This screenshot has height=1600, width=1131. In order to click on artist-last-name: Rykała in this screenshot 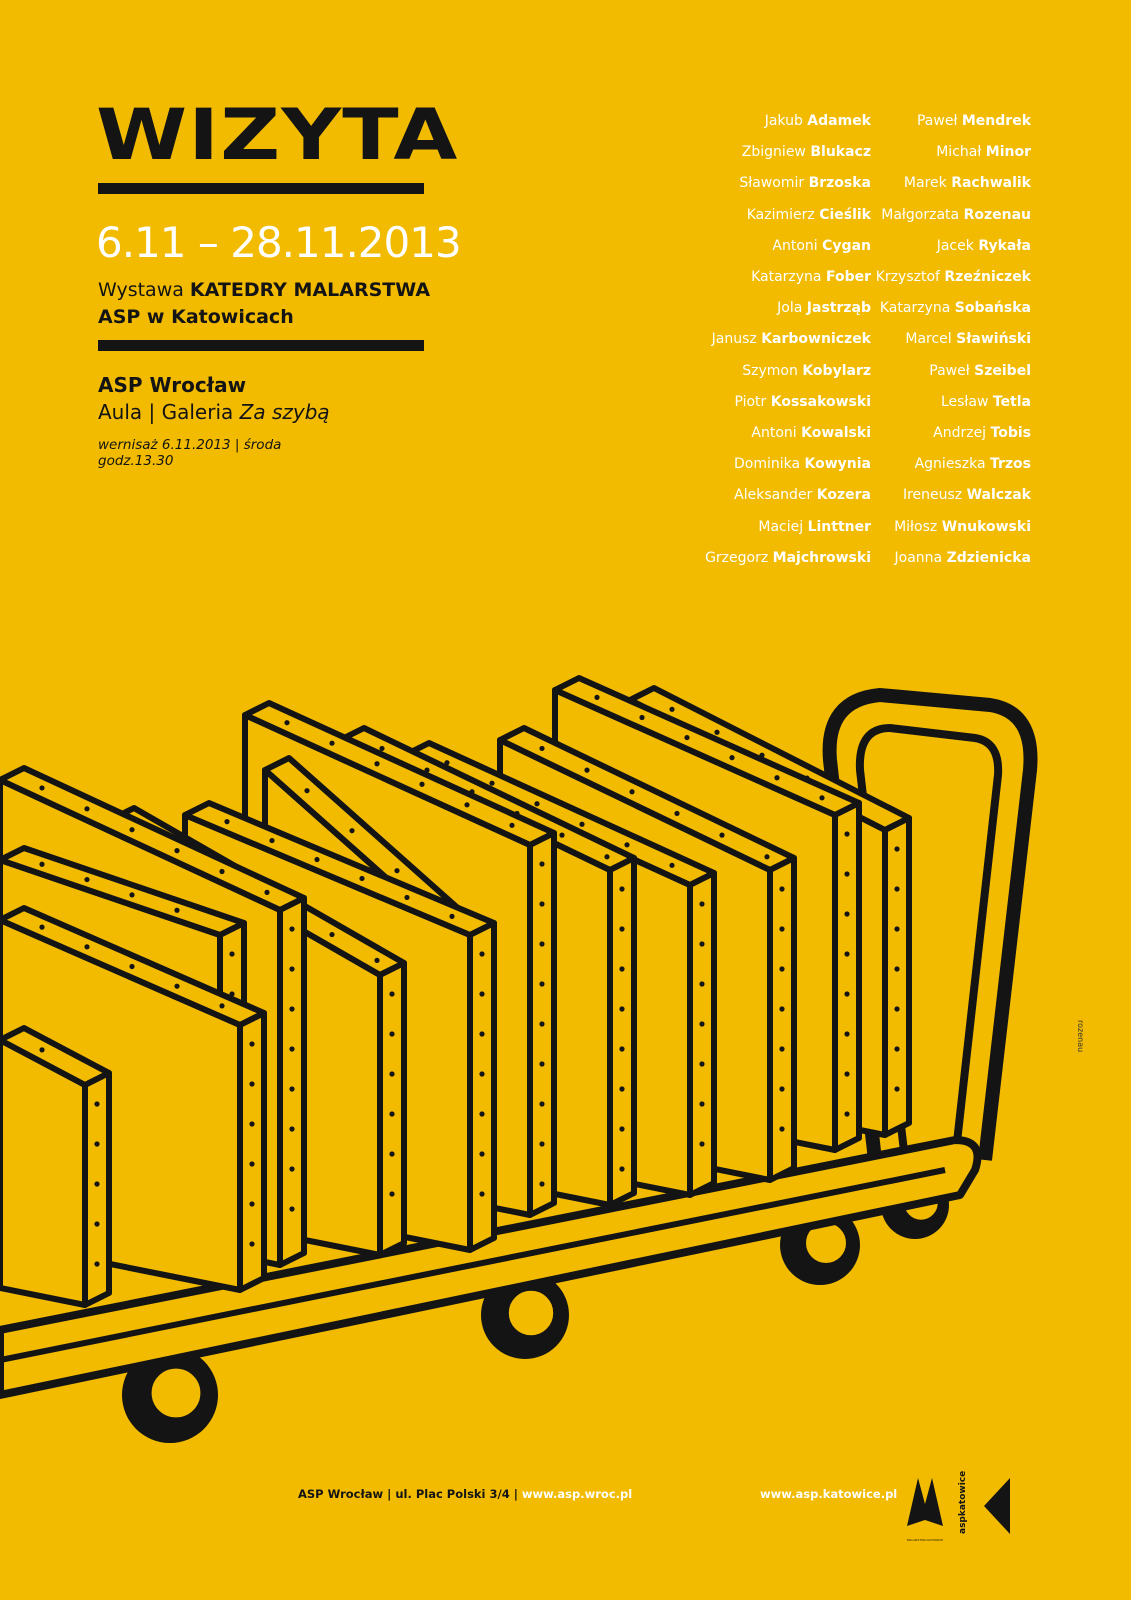, I will do `click(1004, 245)`.